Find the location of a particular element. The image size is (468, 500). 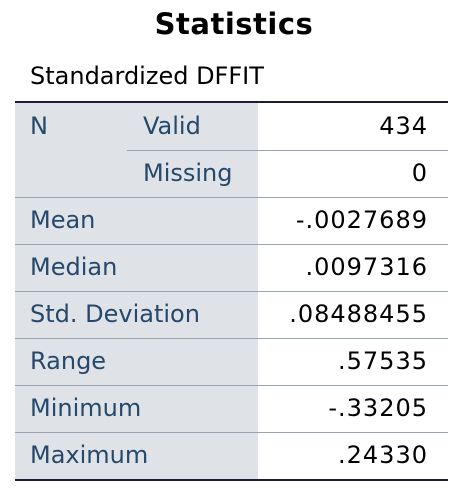

value-std-deviation: .08488455 is located at coordinates (358, 314).